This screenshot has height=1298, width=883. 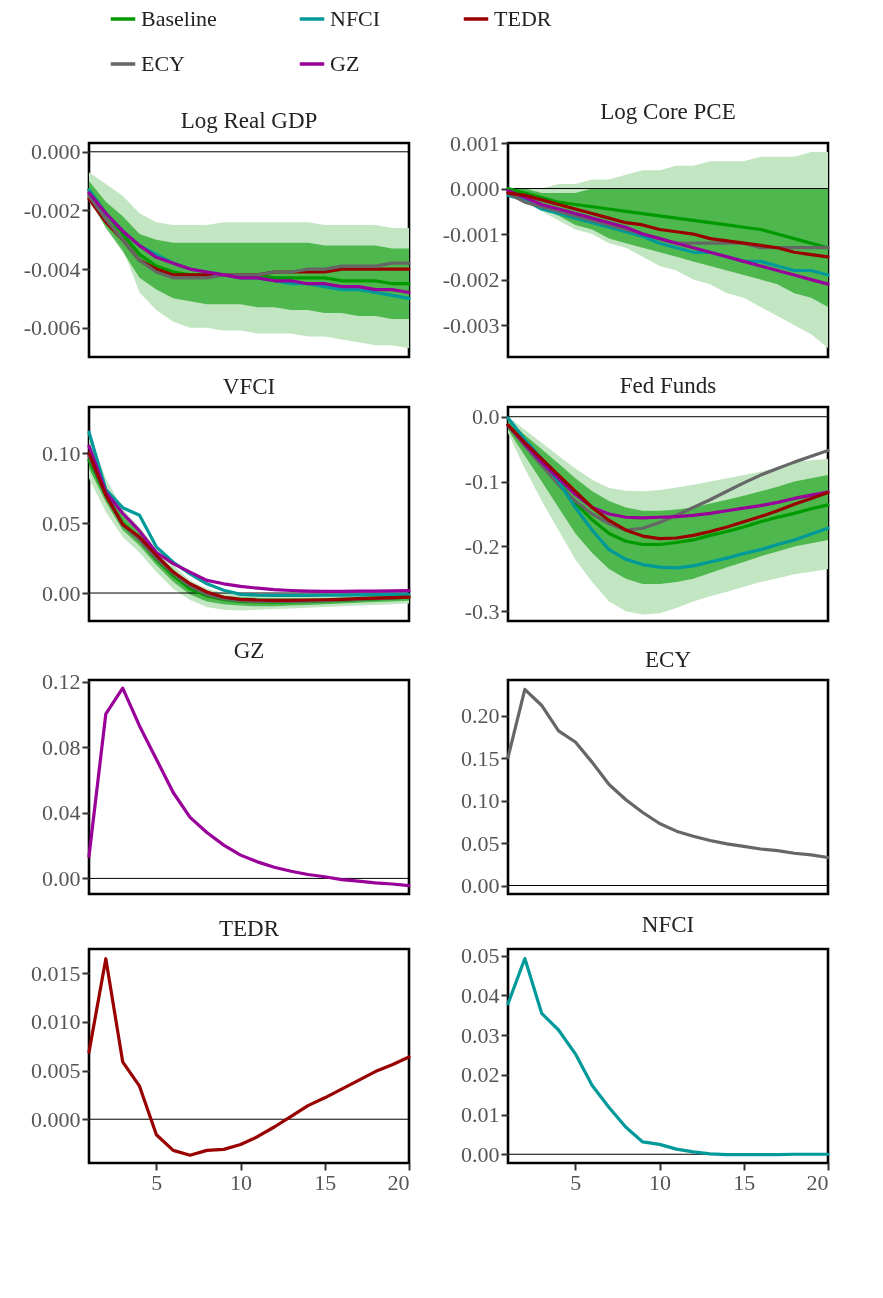 What do you see at coordinates (668, 385) in the screenshot?
I see `chart-title: Fed Funds` at bounding box center [668, 385].